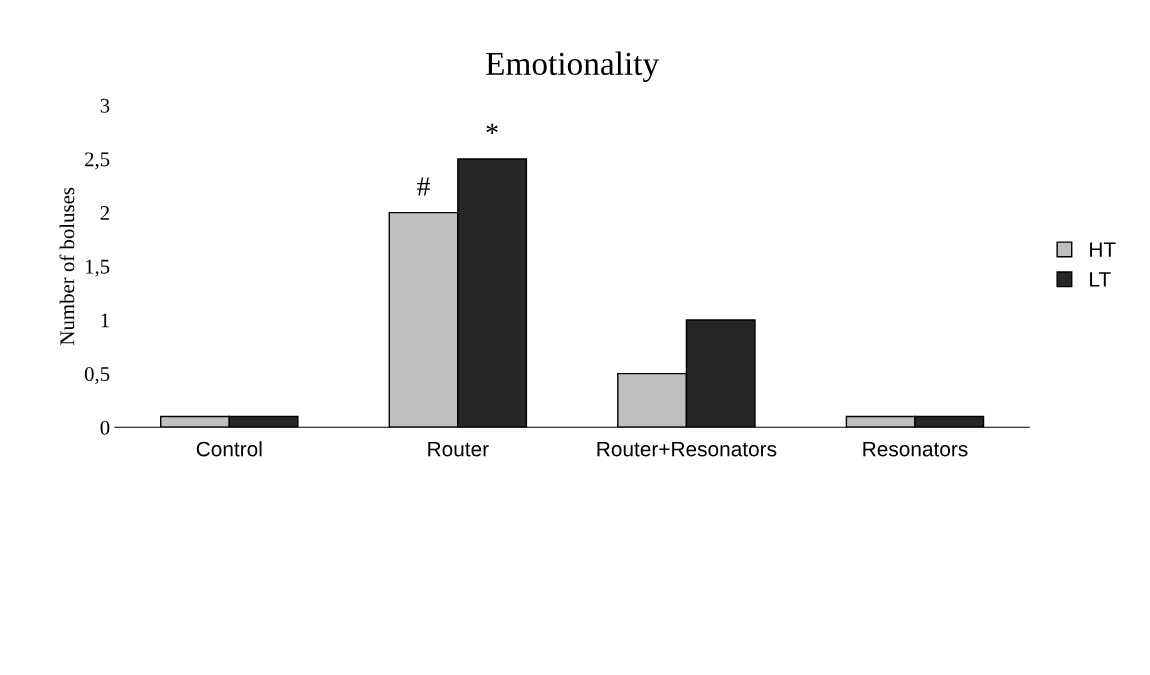 The width and height of the screenshot is (1150, 675). What do you see at coordinates (492, 128) in the screenshot?
I see `annotation: *` at bounding box center [492, 128].